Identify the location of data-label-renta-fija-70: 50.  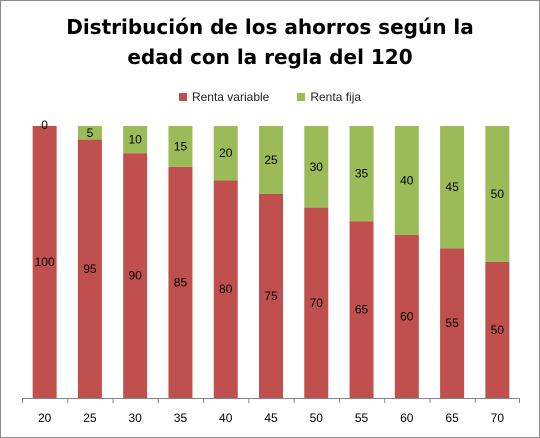
(498, 194).